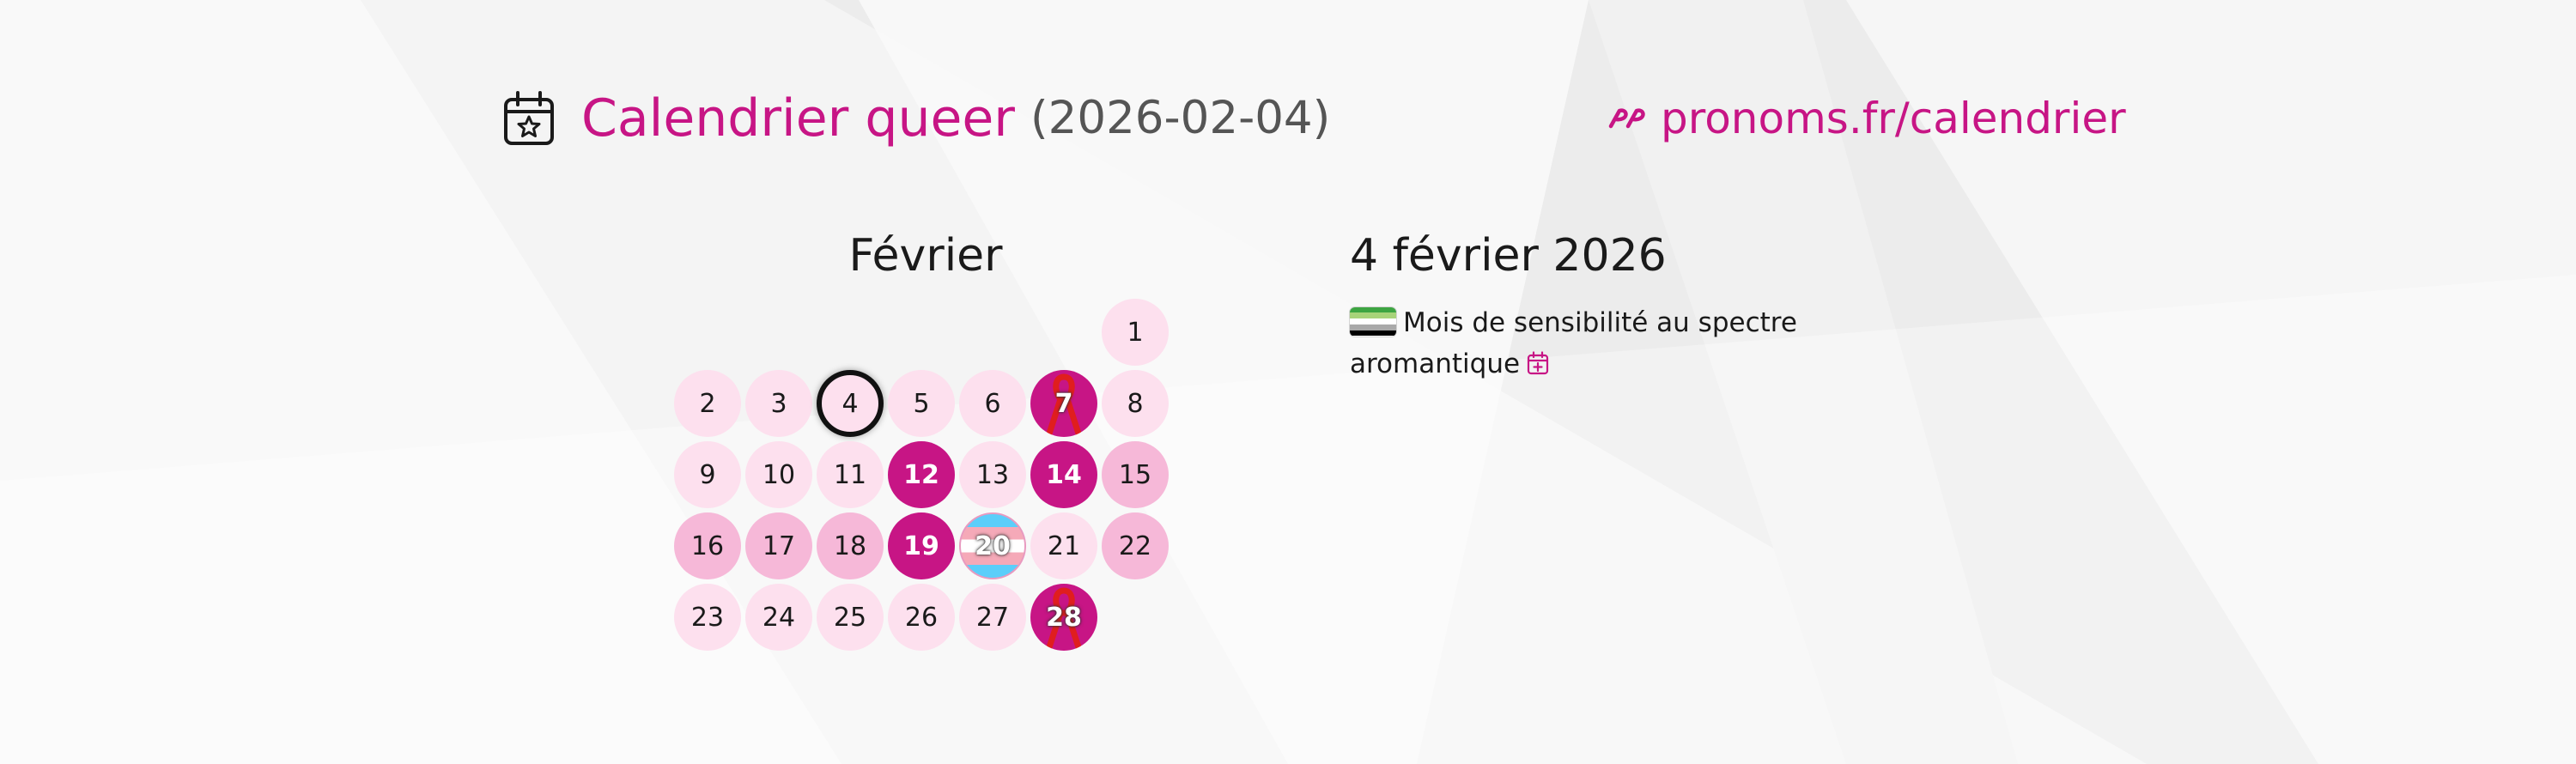 This screenshot has width=2576, height=764. I want to click on calendar-day: 21, so click(1063, 546).